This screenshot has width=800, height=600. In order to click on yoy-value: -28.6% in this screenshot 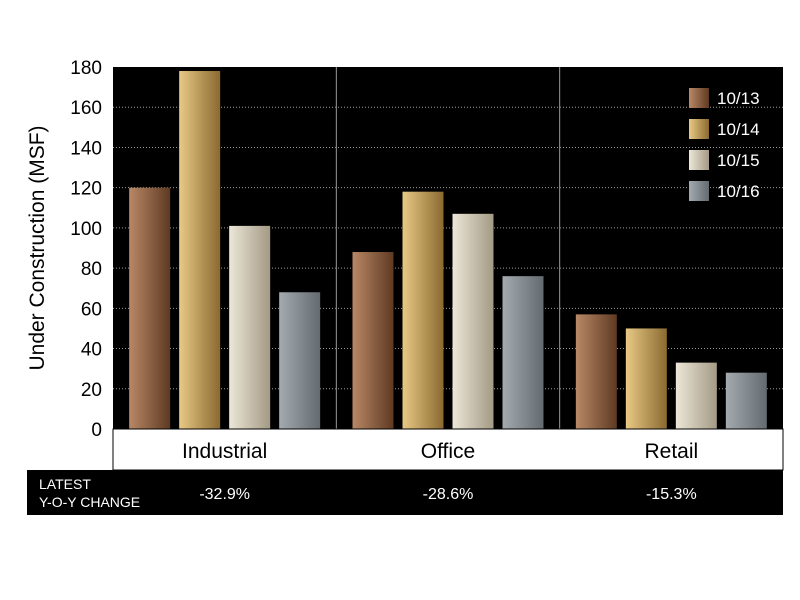, I will do `click(448, 494)`.